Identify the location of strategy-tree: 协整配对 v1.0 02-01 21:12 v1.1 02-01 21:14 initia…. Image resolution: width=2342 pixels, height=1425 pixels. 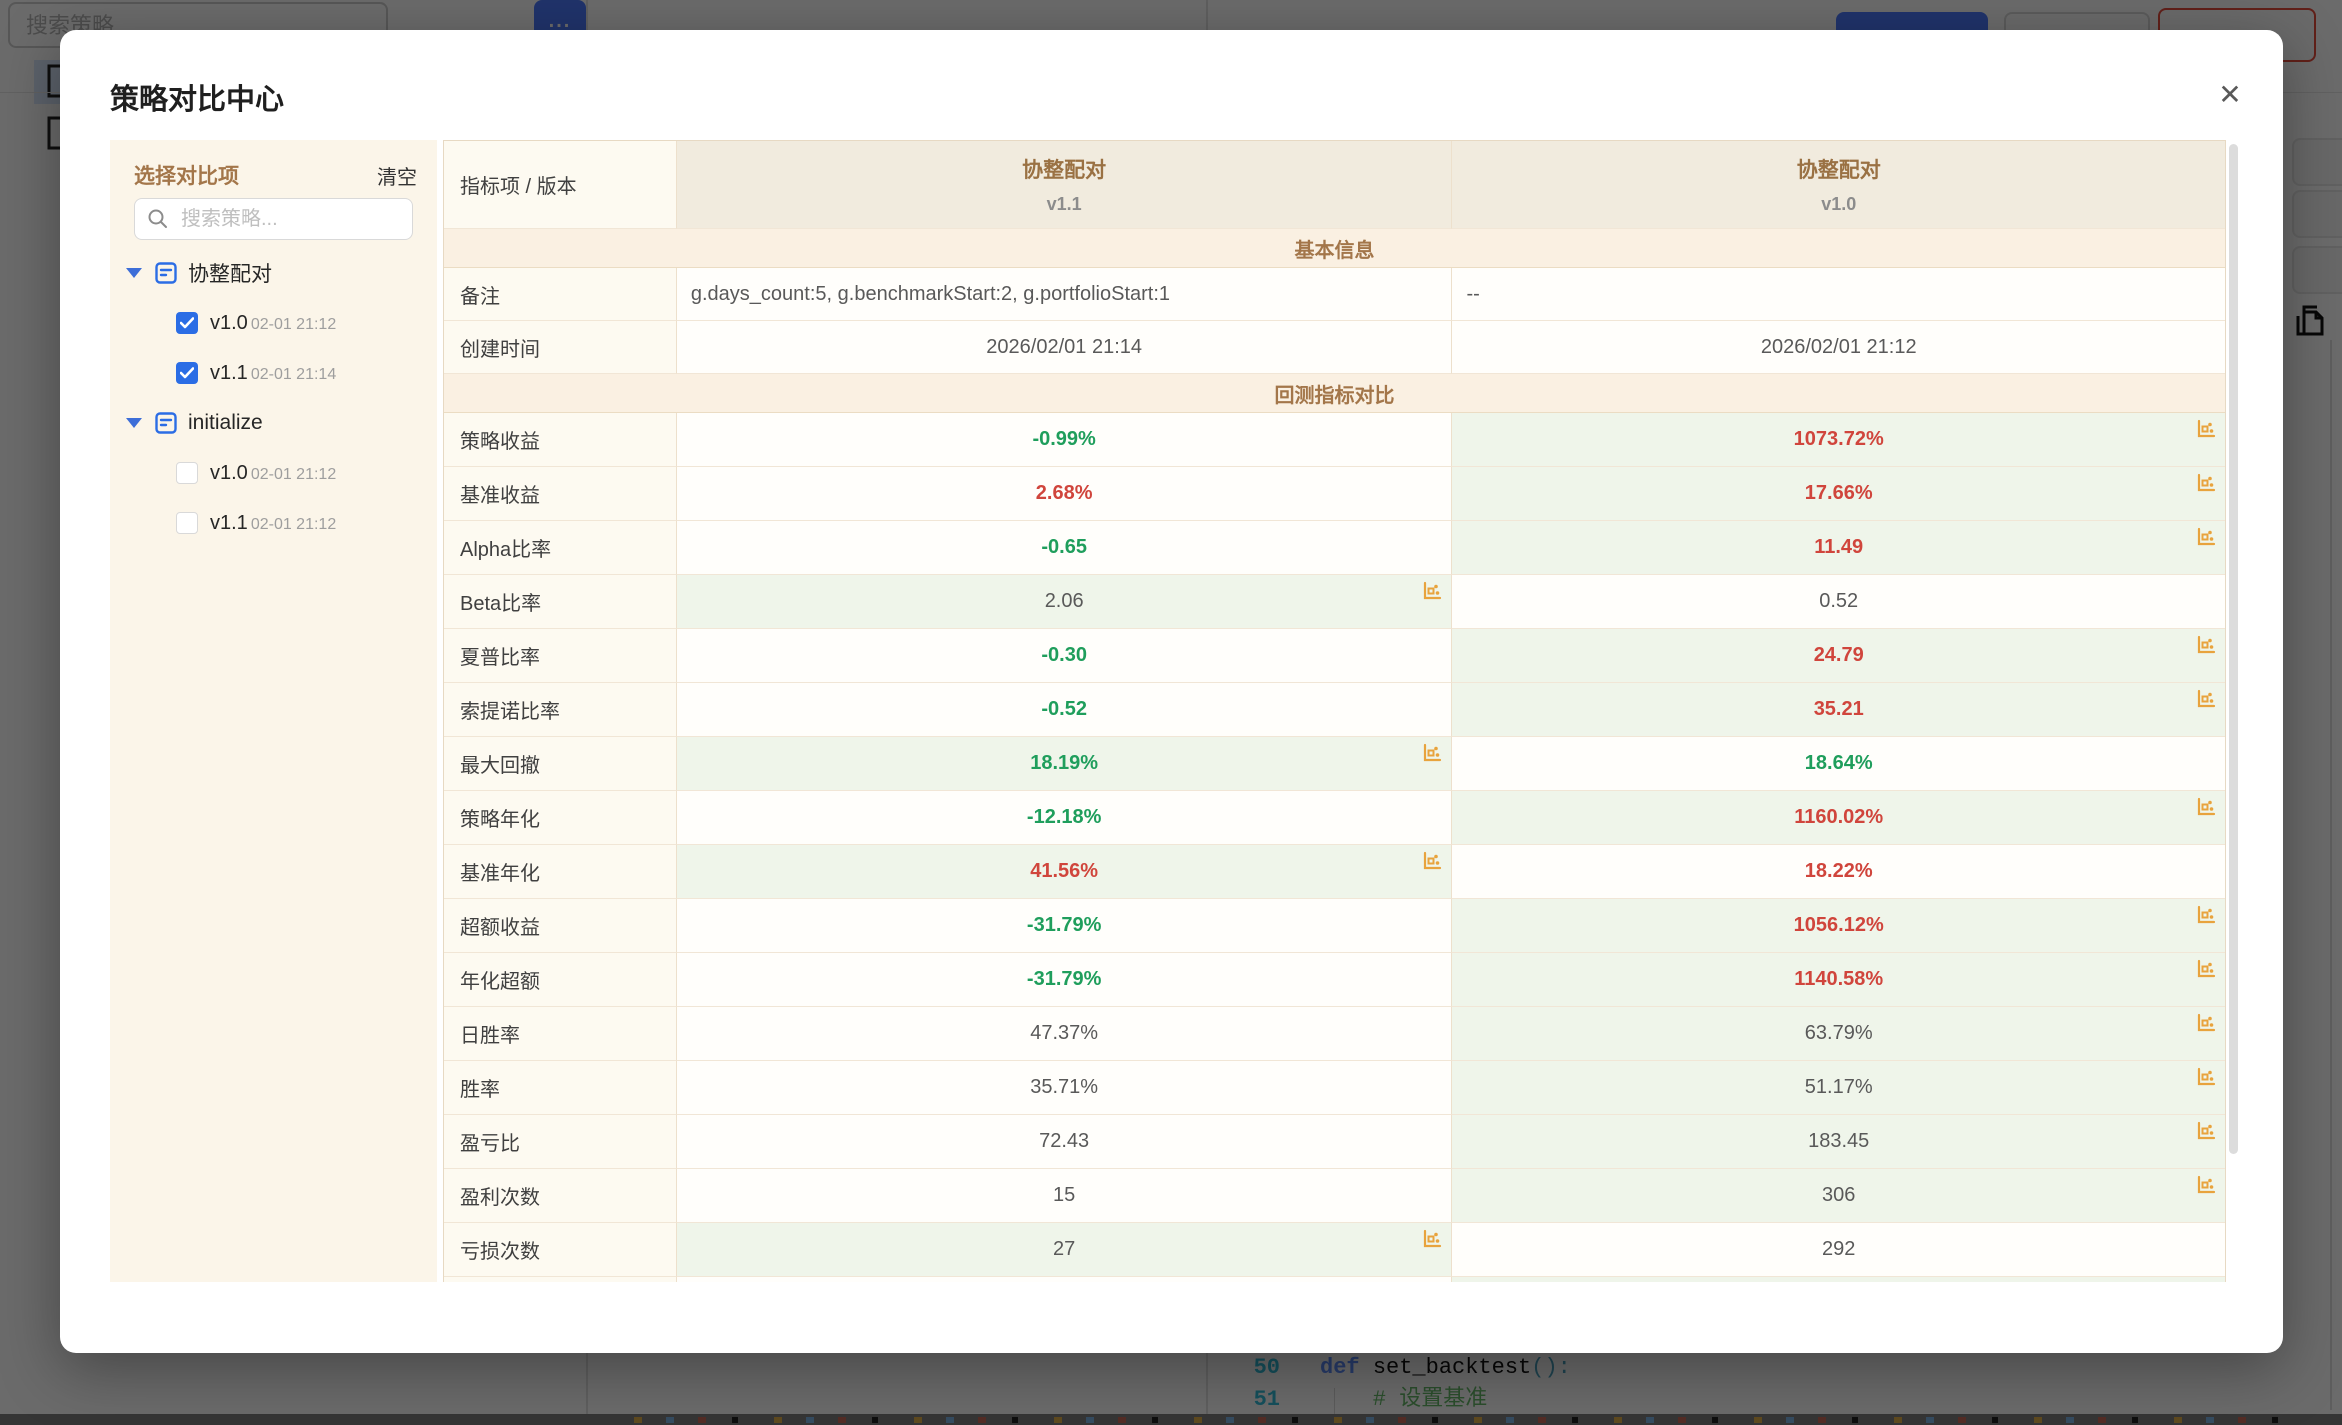
(273, 398).